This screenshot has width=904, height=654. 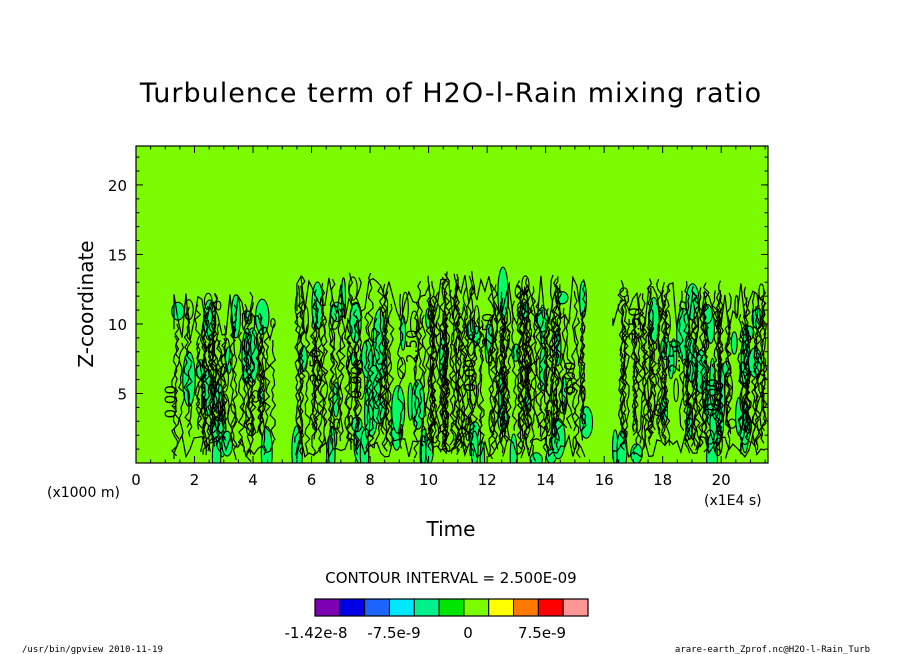 I want to click on x-tick-label: 18, so click(x=662, y=480).